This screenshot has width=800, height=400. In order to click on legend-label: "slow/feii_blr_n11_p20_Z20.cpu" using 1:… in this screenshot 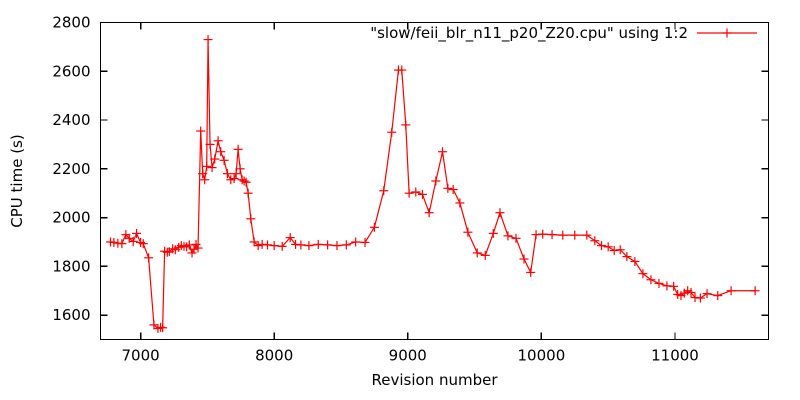, I will do `click(529, 33)`.